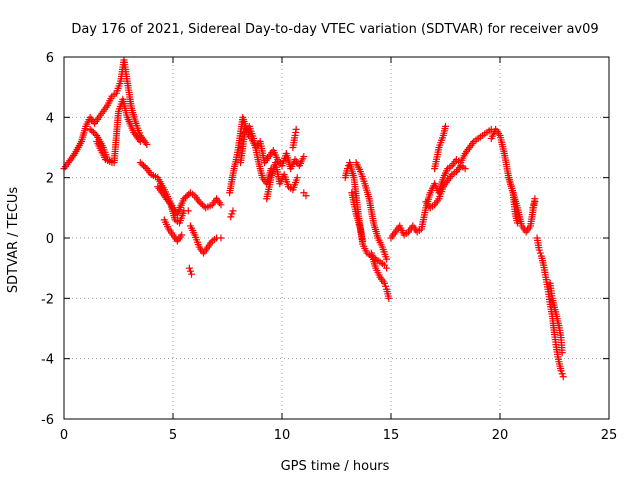 The height and width of the screenshot is (480, 640). What do you see at coordinates (335, 466) in the screenshot?
I see `x-axis-label: GPS time / hours` at bounding box center [335, 466].